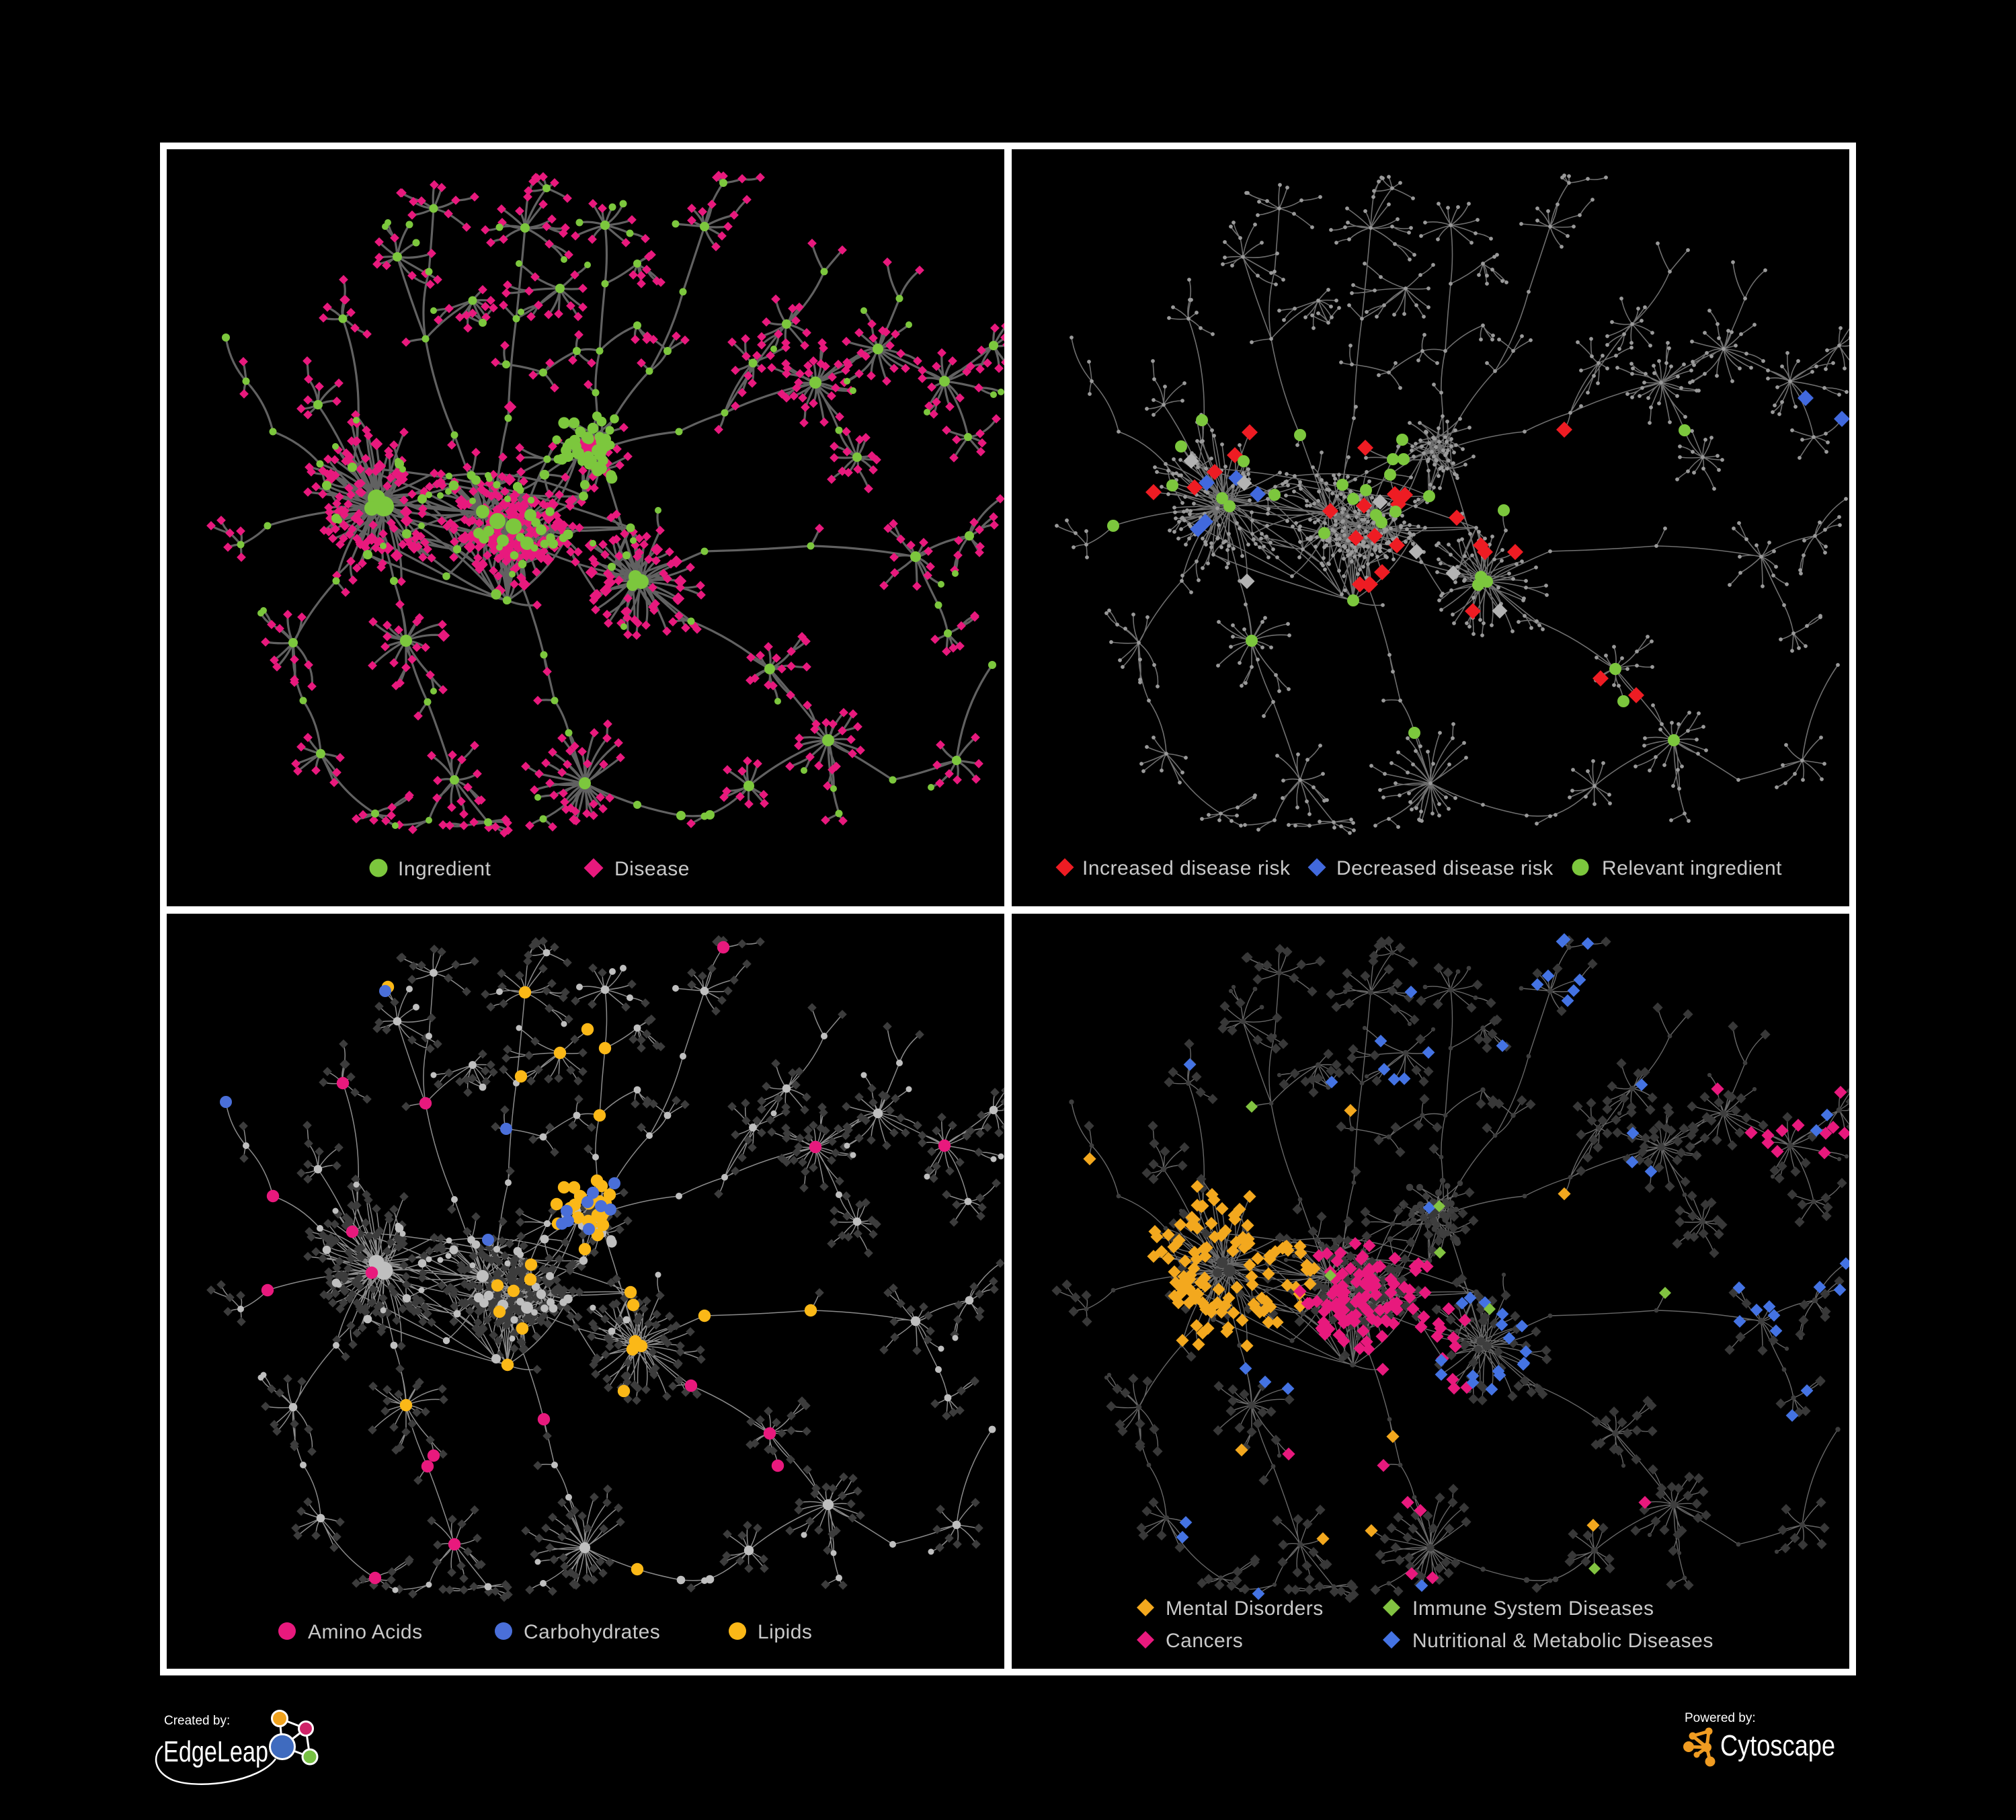 The width and height of the screenshot is (2016, 1820). I want to click on svg-text: Powered by:, so click(1720, 1718).